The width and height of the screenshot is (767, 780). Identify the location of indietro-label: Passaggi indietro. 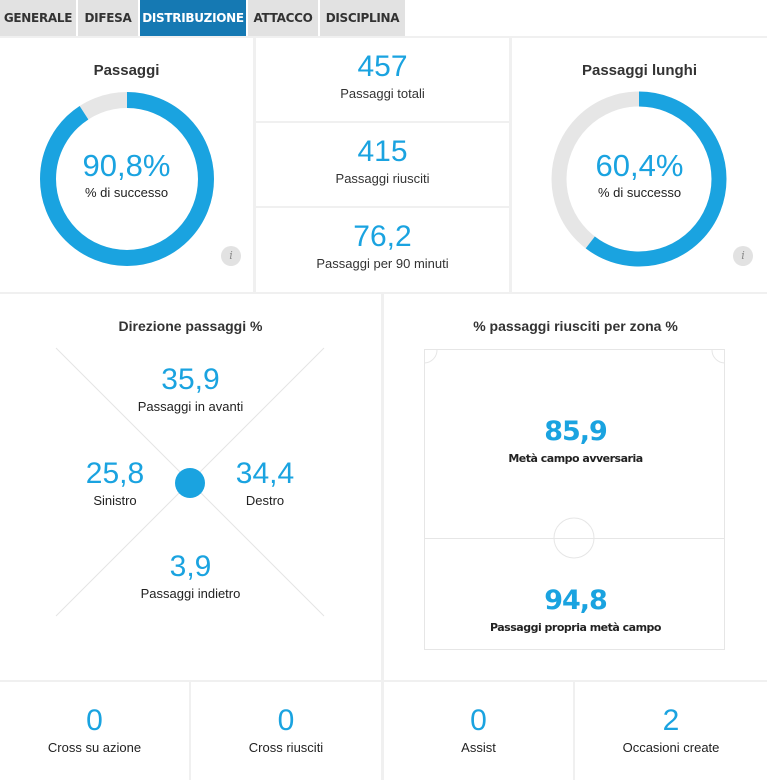
(190, 593).